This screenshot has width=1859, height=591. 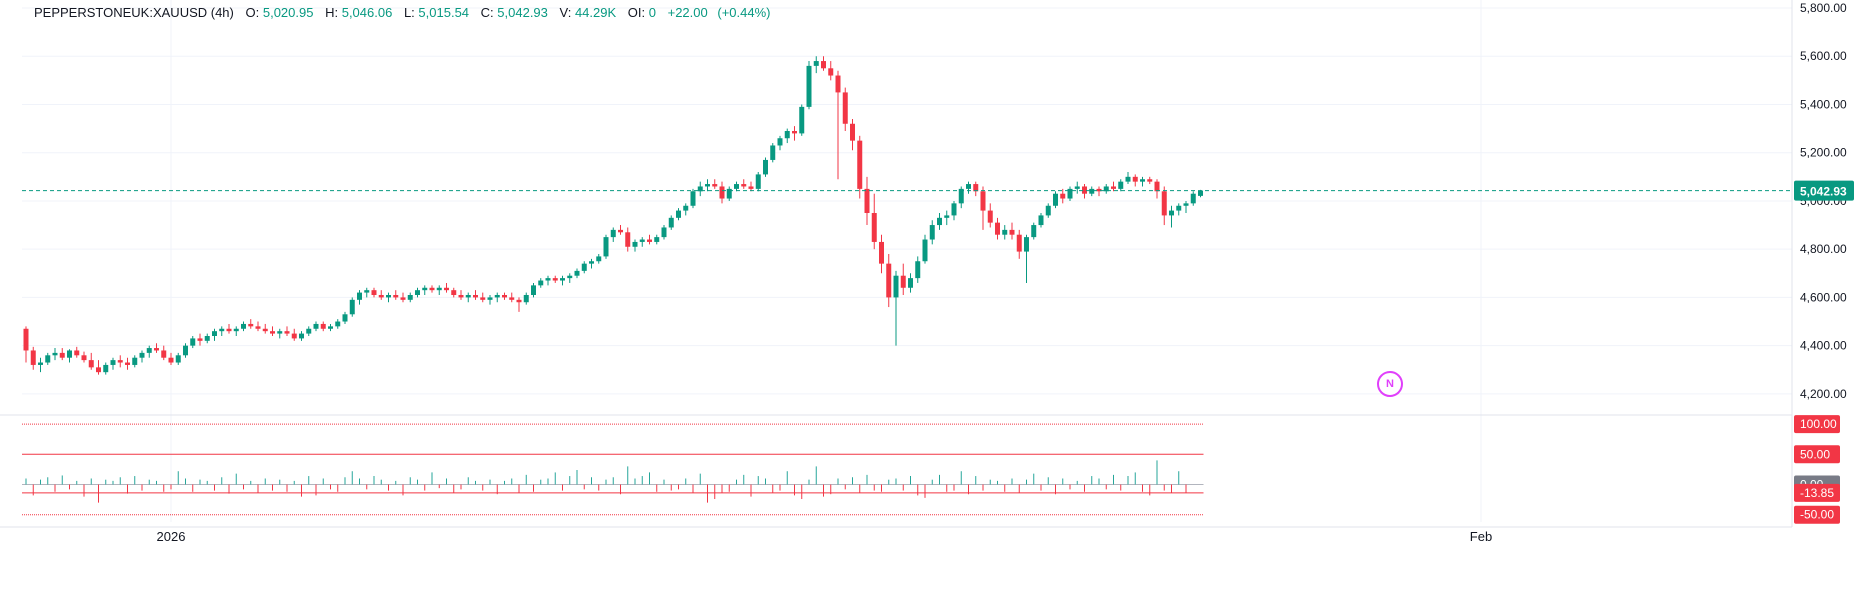 What do you see at coordinates (1823, 56) in the screenshot?
I see `y-tick-label: 5,600.00` at bounding box center [1823, 56].